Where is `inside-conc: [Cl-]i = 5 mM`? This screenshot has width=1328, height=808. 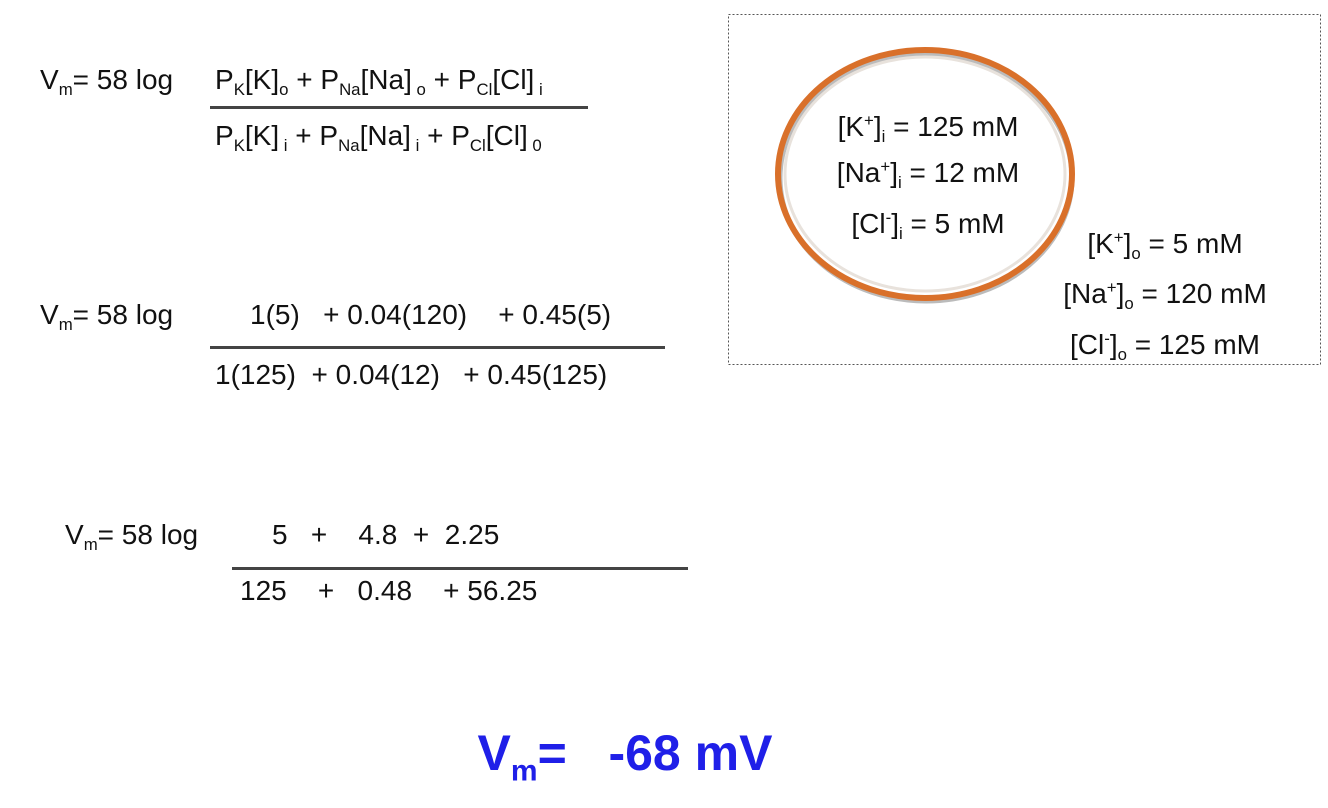
inside-conc: [Cl-]i = 5 mM is located at coordinates (928, 225).